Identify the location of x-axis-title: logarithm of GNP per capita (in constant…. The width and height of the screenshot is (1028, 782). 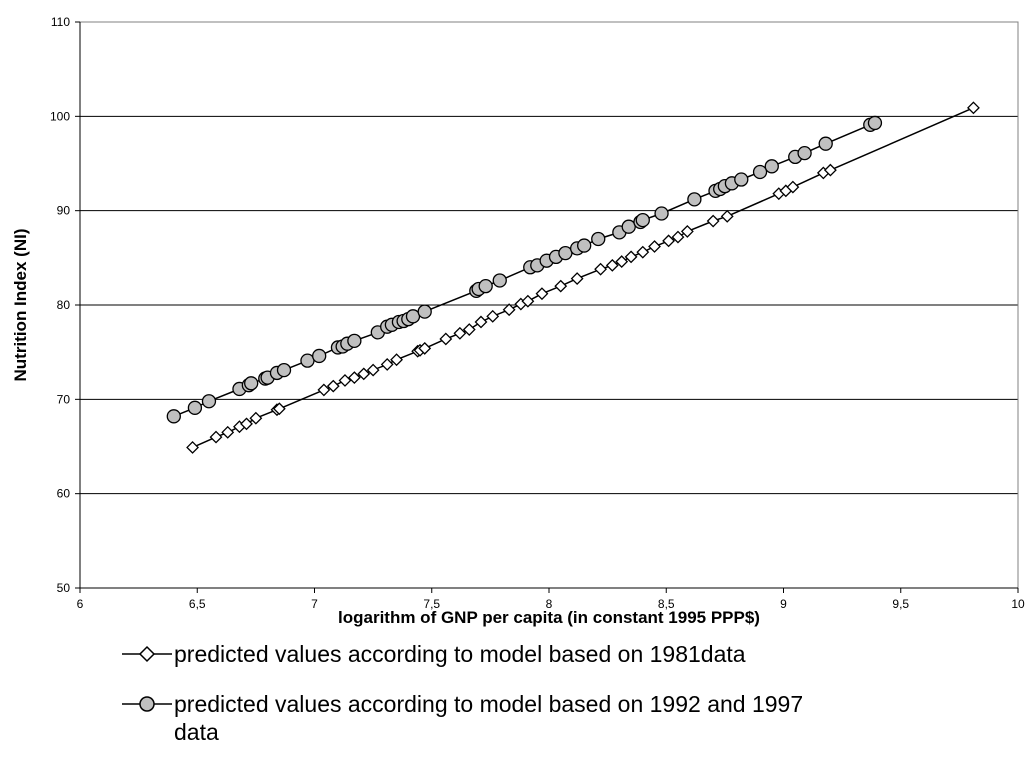
(549, 617).